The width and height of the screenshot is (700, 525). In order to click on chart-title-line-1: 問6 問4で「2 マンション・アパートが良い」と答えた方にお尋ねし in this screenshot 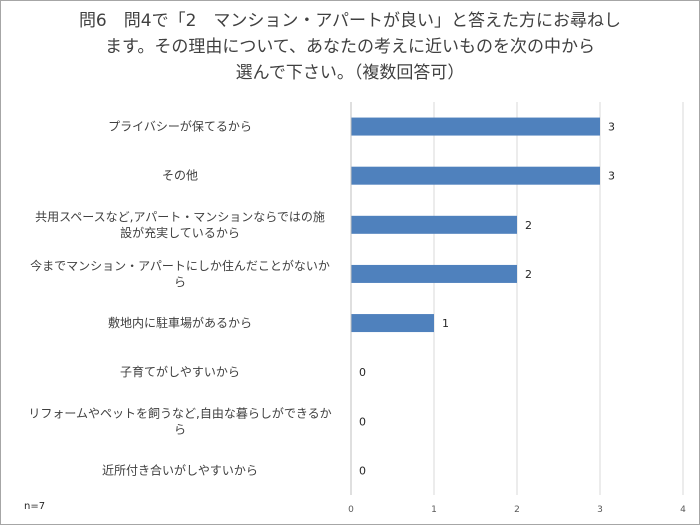, I will do `click(350, 21)`.